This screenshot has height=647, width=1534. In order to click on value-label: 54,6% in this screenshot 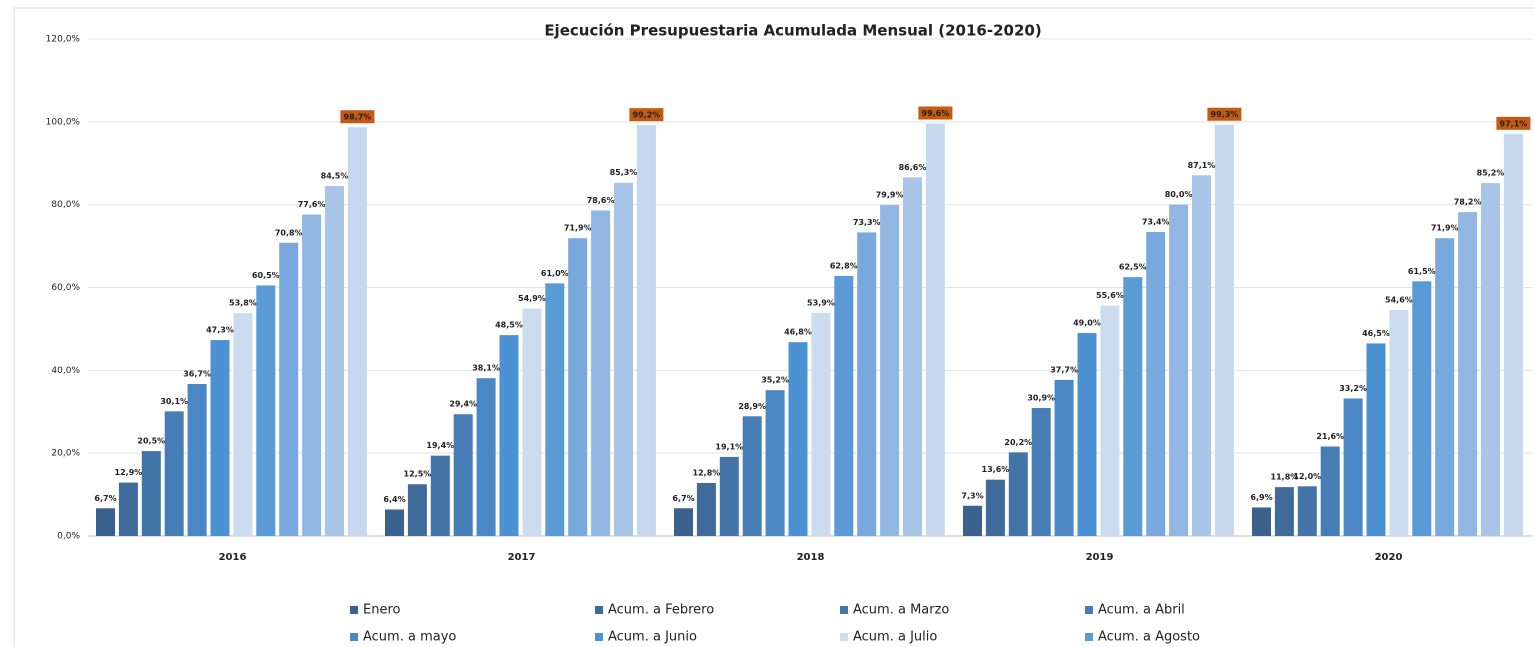, I will do `click(1399, 299)`.